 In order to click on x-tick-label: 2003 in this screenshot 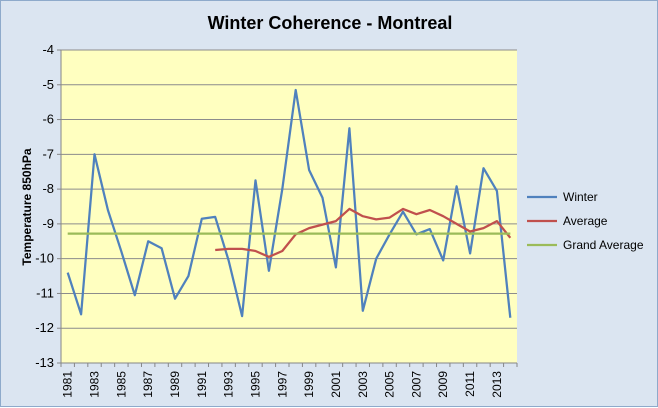, I will do `click(363, 384)`.